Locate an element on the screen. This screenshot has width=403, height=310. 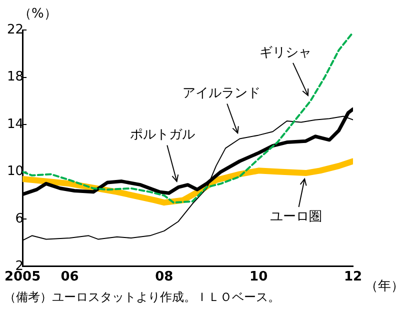
y-tick-label: 18 is located at coordinates (15, 77).